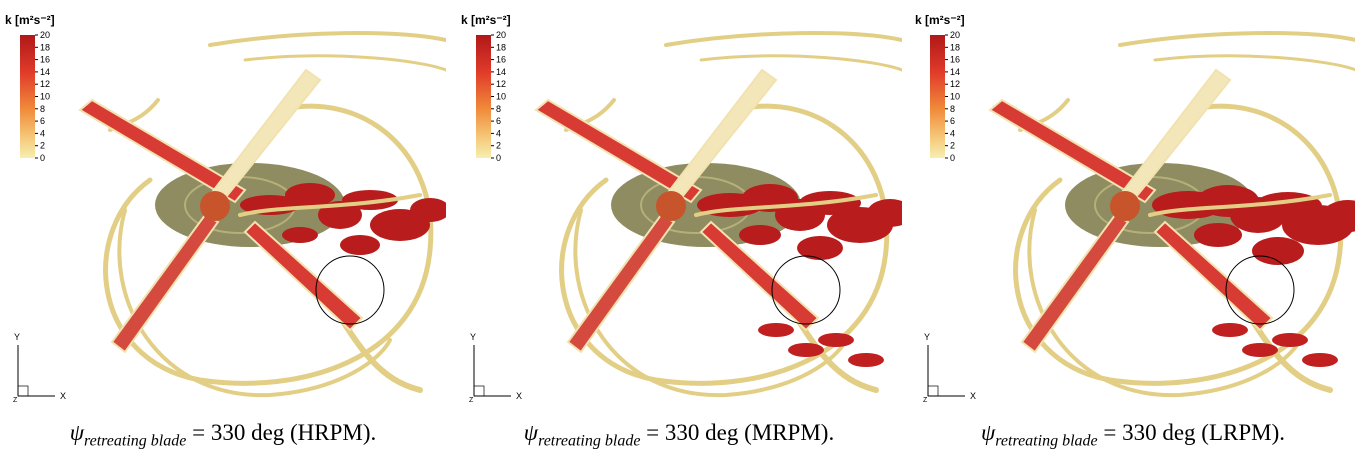 This screenshot has height=466, width=1355. I want to click on caption-text: = 330 deg (HRPM)., so click(284, 432).